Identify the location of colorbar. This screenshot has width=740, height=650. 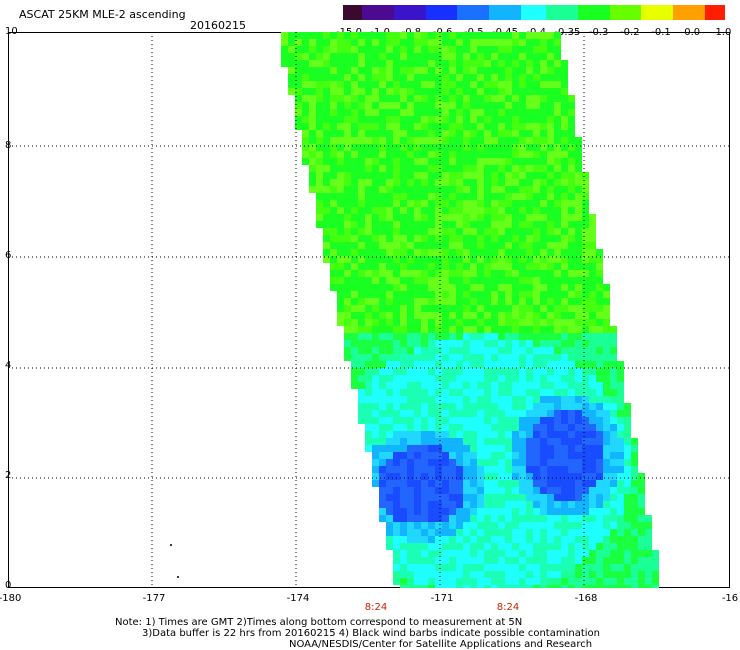
(534, 12).